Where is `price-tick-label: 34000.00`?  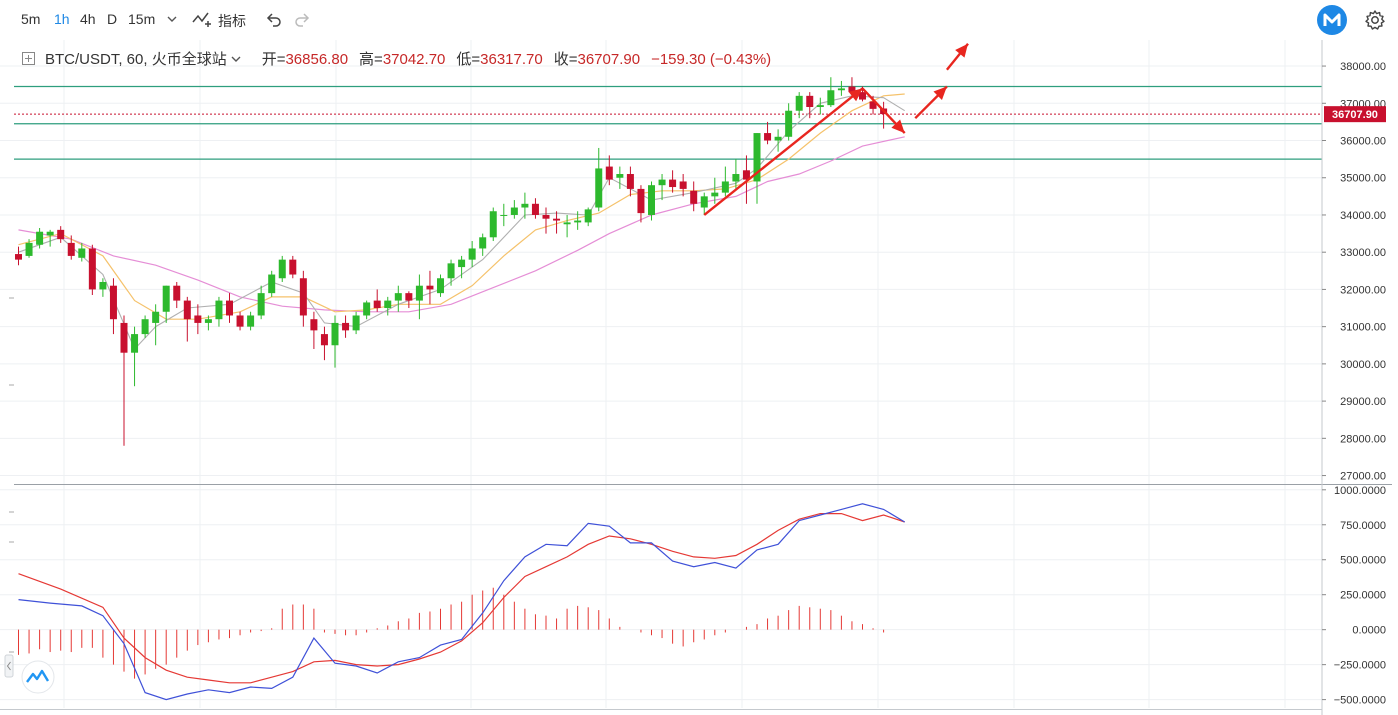 price-tick-label: 34000.00 is located at coordinates (1363, 216).